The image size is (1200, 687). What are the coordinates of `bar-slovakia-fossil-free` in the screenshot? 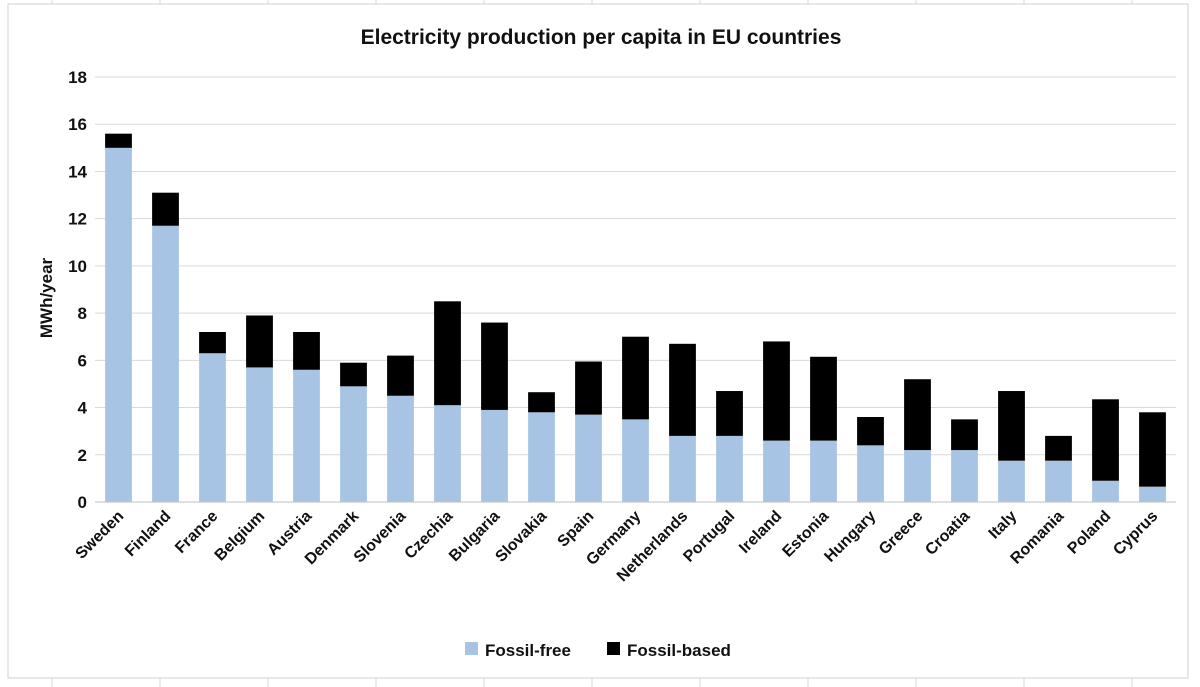 It's located at (541, 457).